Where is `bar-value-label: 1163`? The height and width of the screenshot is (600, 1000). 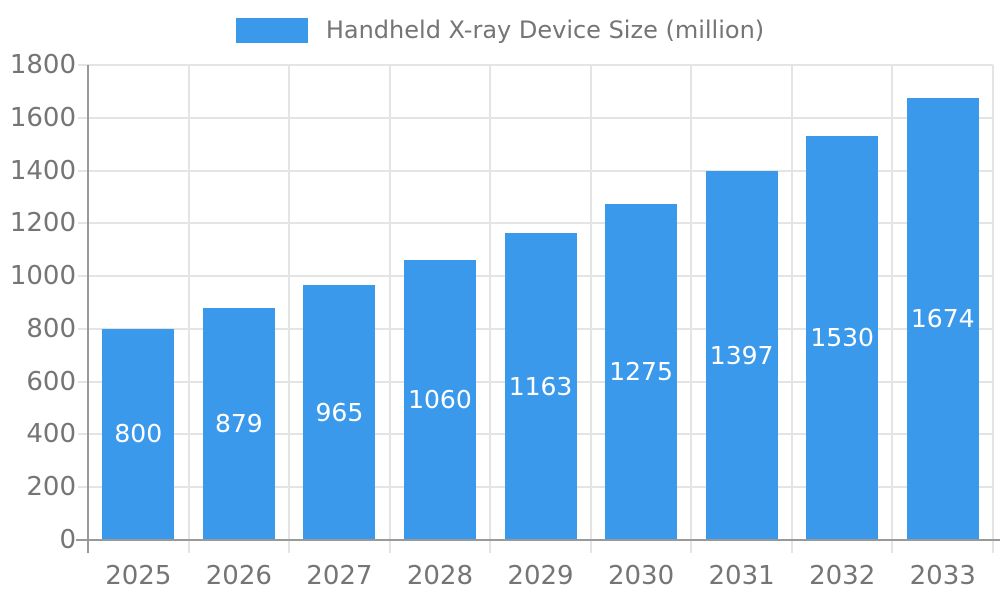
bar-value-label: 1163 is located at coordinates (540, 386).